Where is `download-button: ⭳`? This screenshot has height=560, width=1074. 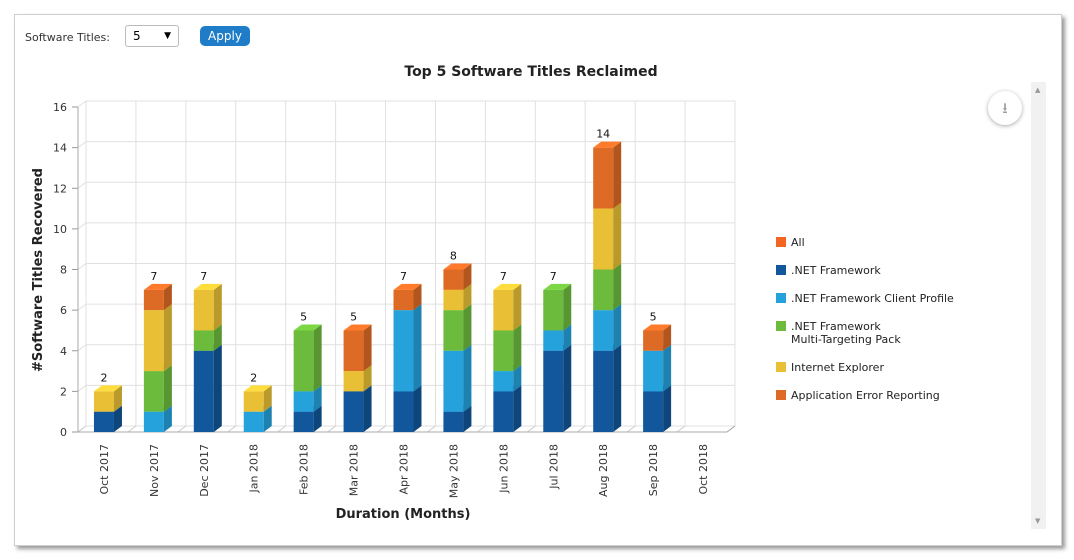 download-button: ⭳ is located at coordinates (1005, 108).